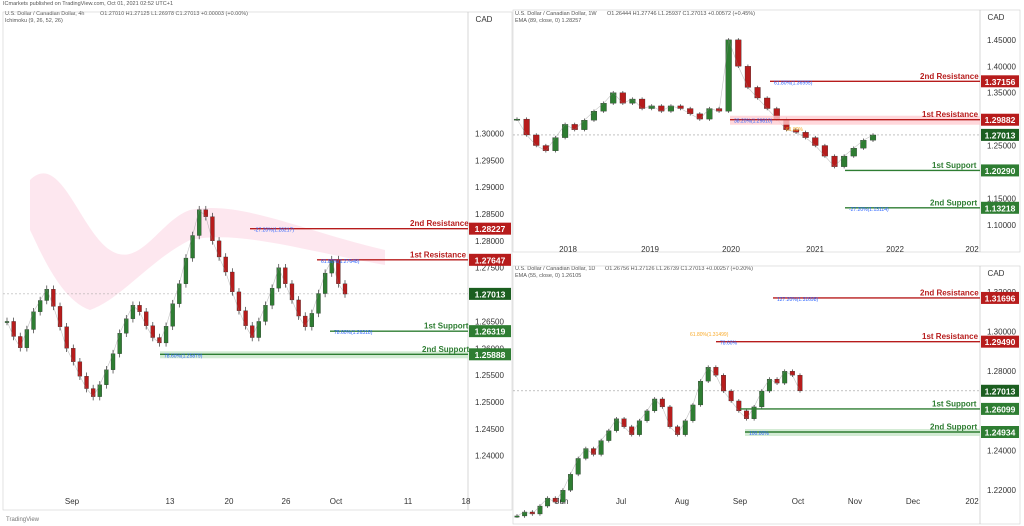 The image size is (1024, 526). What do you see at coordinates (490, 260) in the screenshot?
I see `level-price-text: 1.27647` at bounding box center [490, 260].